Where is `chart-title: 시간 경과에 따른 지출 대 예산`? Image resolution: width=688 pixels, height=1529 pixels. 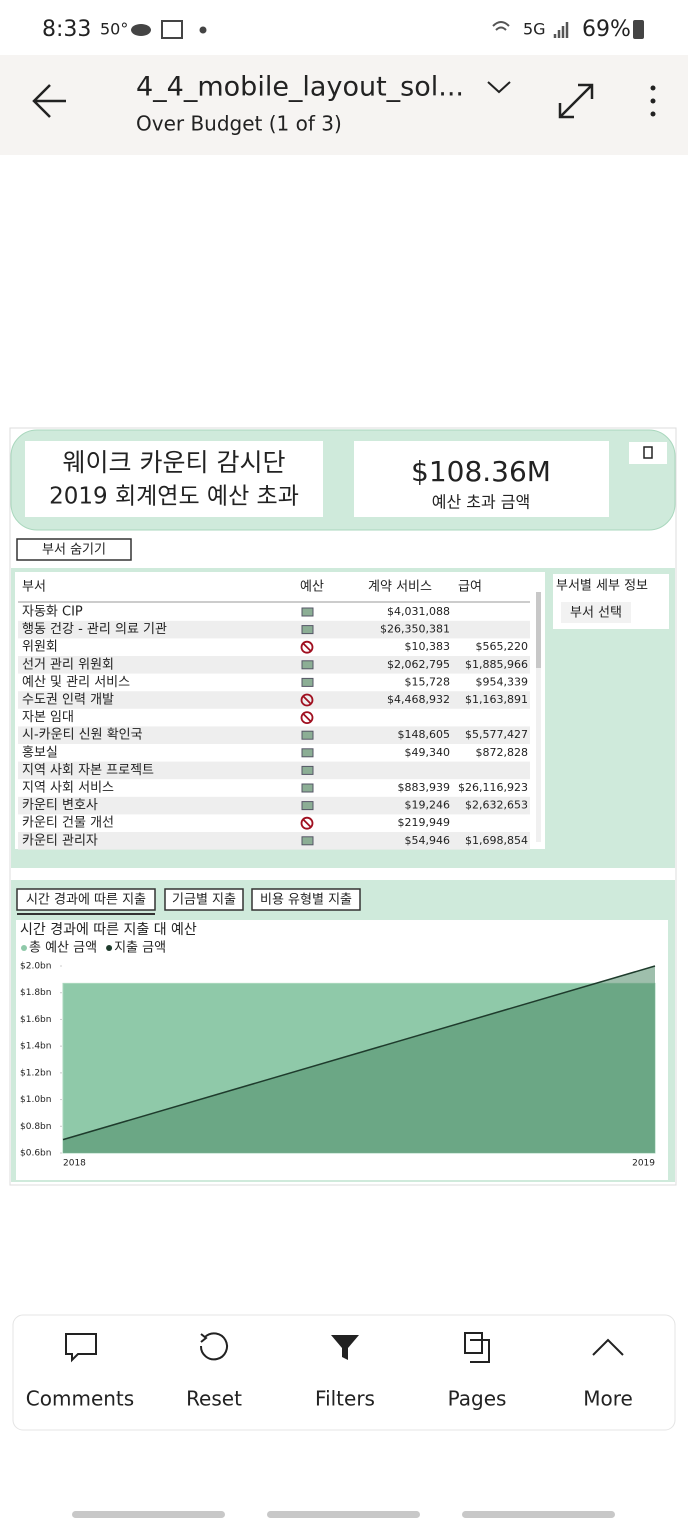
chart-title: 시간 경과에 따른 지출 대 예산 is located at coordinates (108, 930).